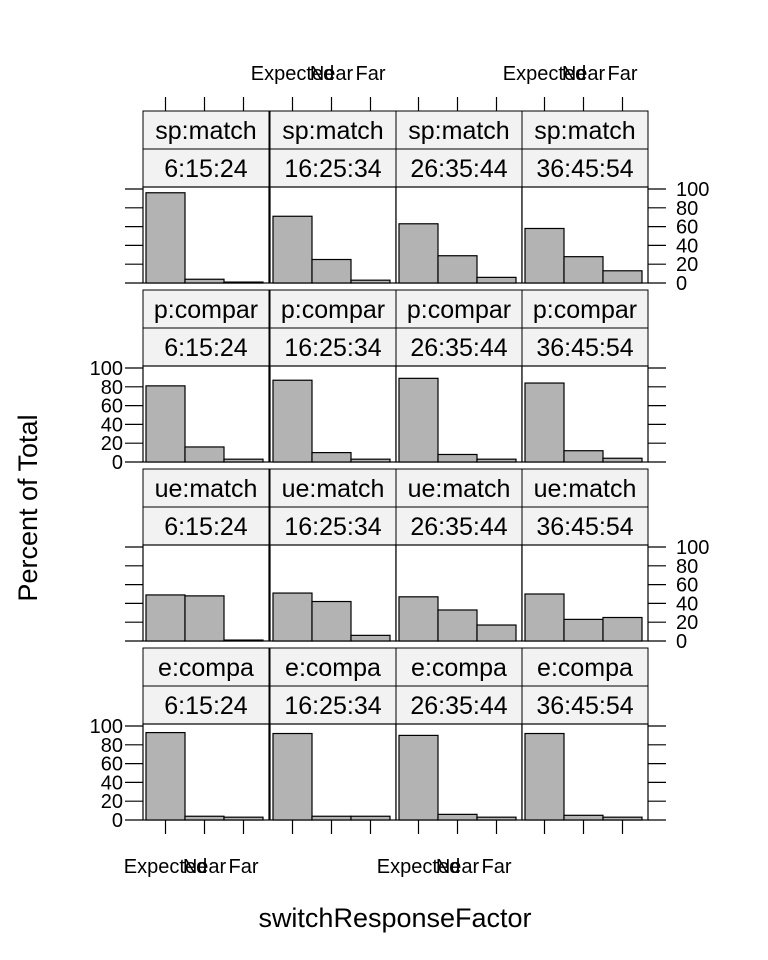 Image resolution: width=768 pixels, height=960 pixels. I want to click on x-tick-label-bottom: Expected, so click(165, 867).